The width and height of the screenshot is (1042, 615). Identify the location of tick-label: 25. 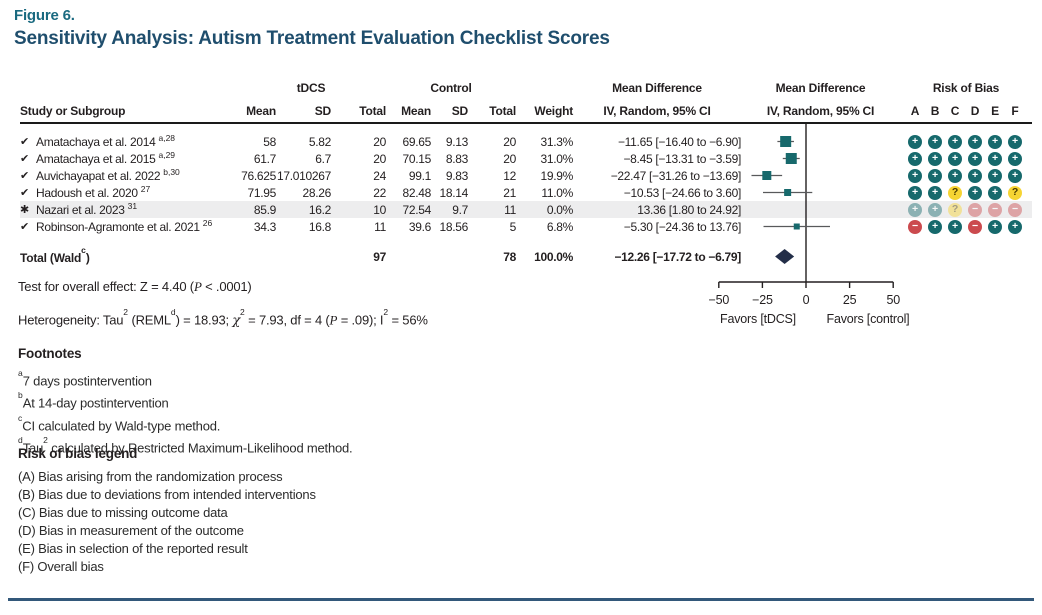
(850, 300).